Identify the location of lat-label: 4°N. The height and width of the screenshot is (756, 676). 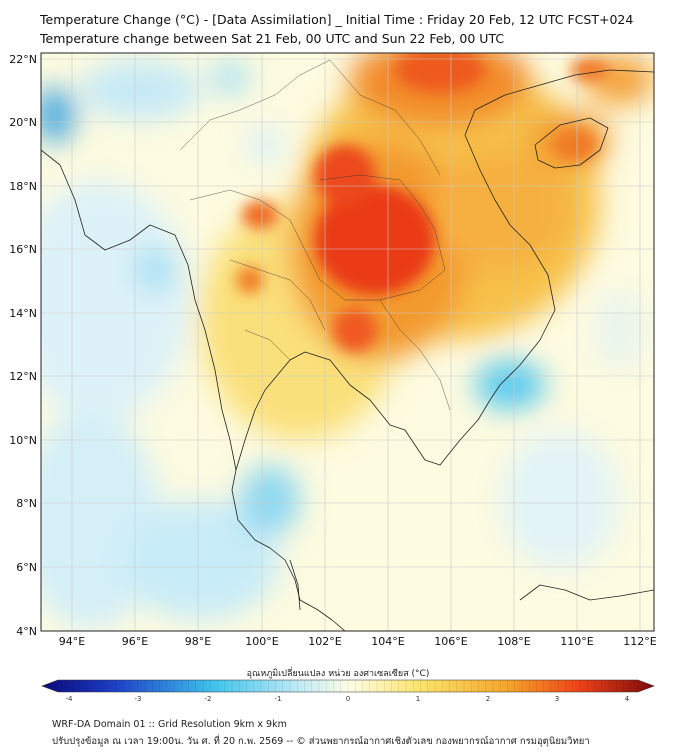
(26, 631).